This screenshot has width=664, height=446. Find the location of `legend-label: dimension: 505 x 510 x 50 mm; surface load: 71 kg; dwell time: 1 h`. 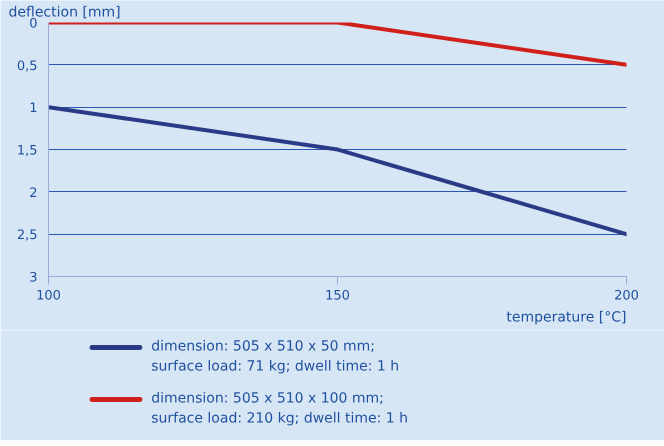

legend-label: dimension: 505 x 510 x 50 mm; surface load: 71 kg; dwell time: 1 h is located at coordinates (275, 356).